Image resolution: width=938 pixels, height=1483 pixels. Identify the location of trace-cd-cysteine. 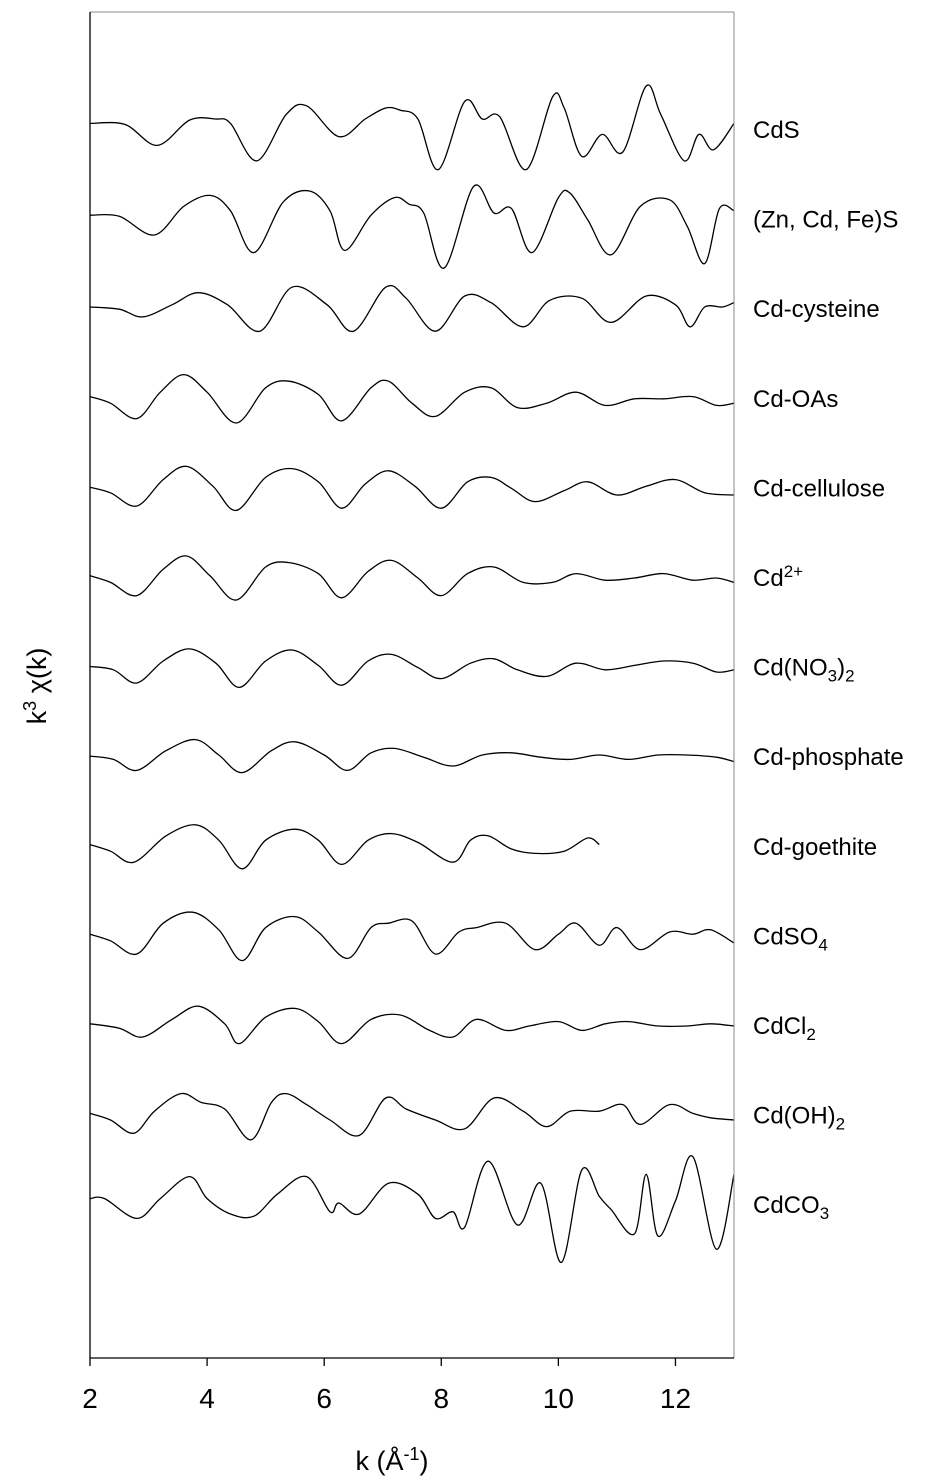
(412, 308).